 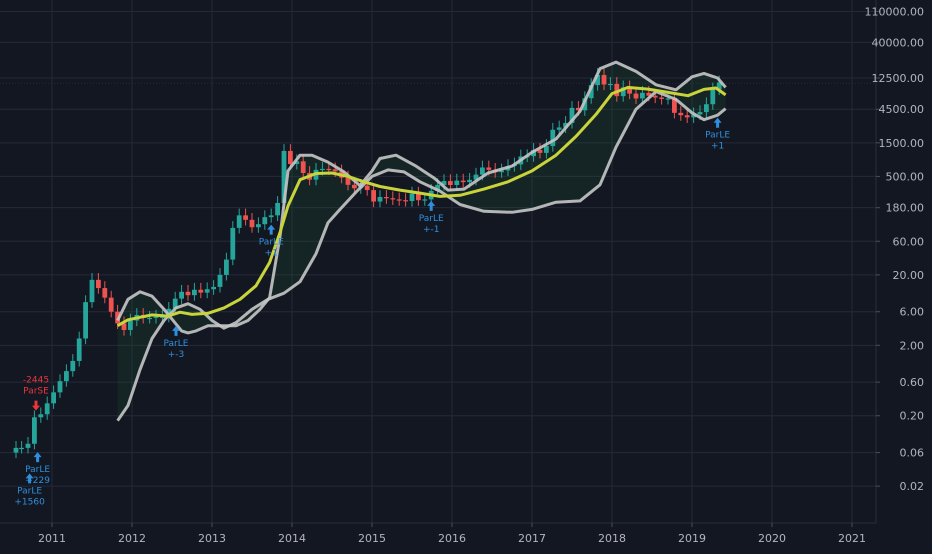 What do you see at coordinates (612, 538) in the screenshot?
I see `x-tick-label: 2018` at bounding box center [612, 538].